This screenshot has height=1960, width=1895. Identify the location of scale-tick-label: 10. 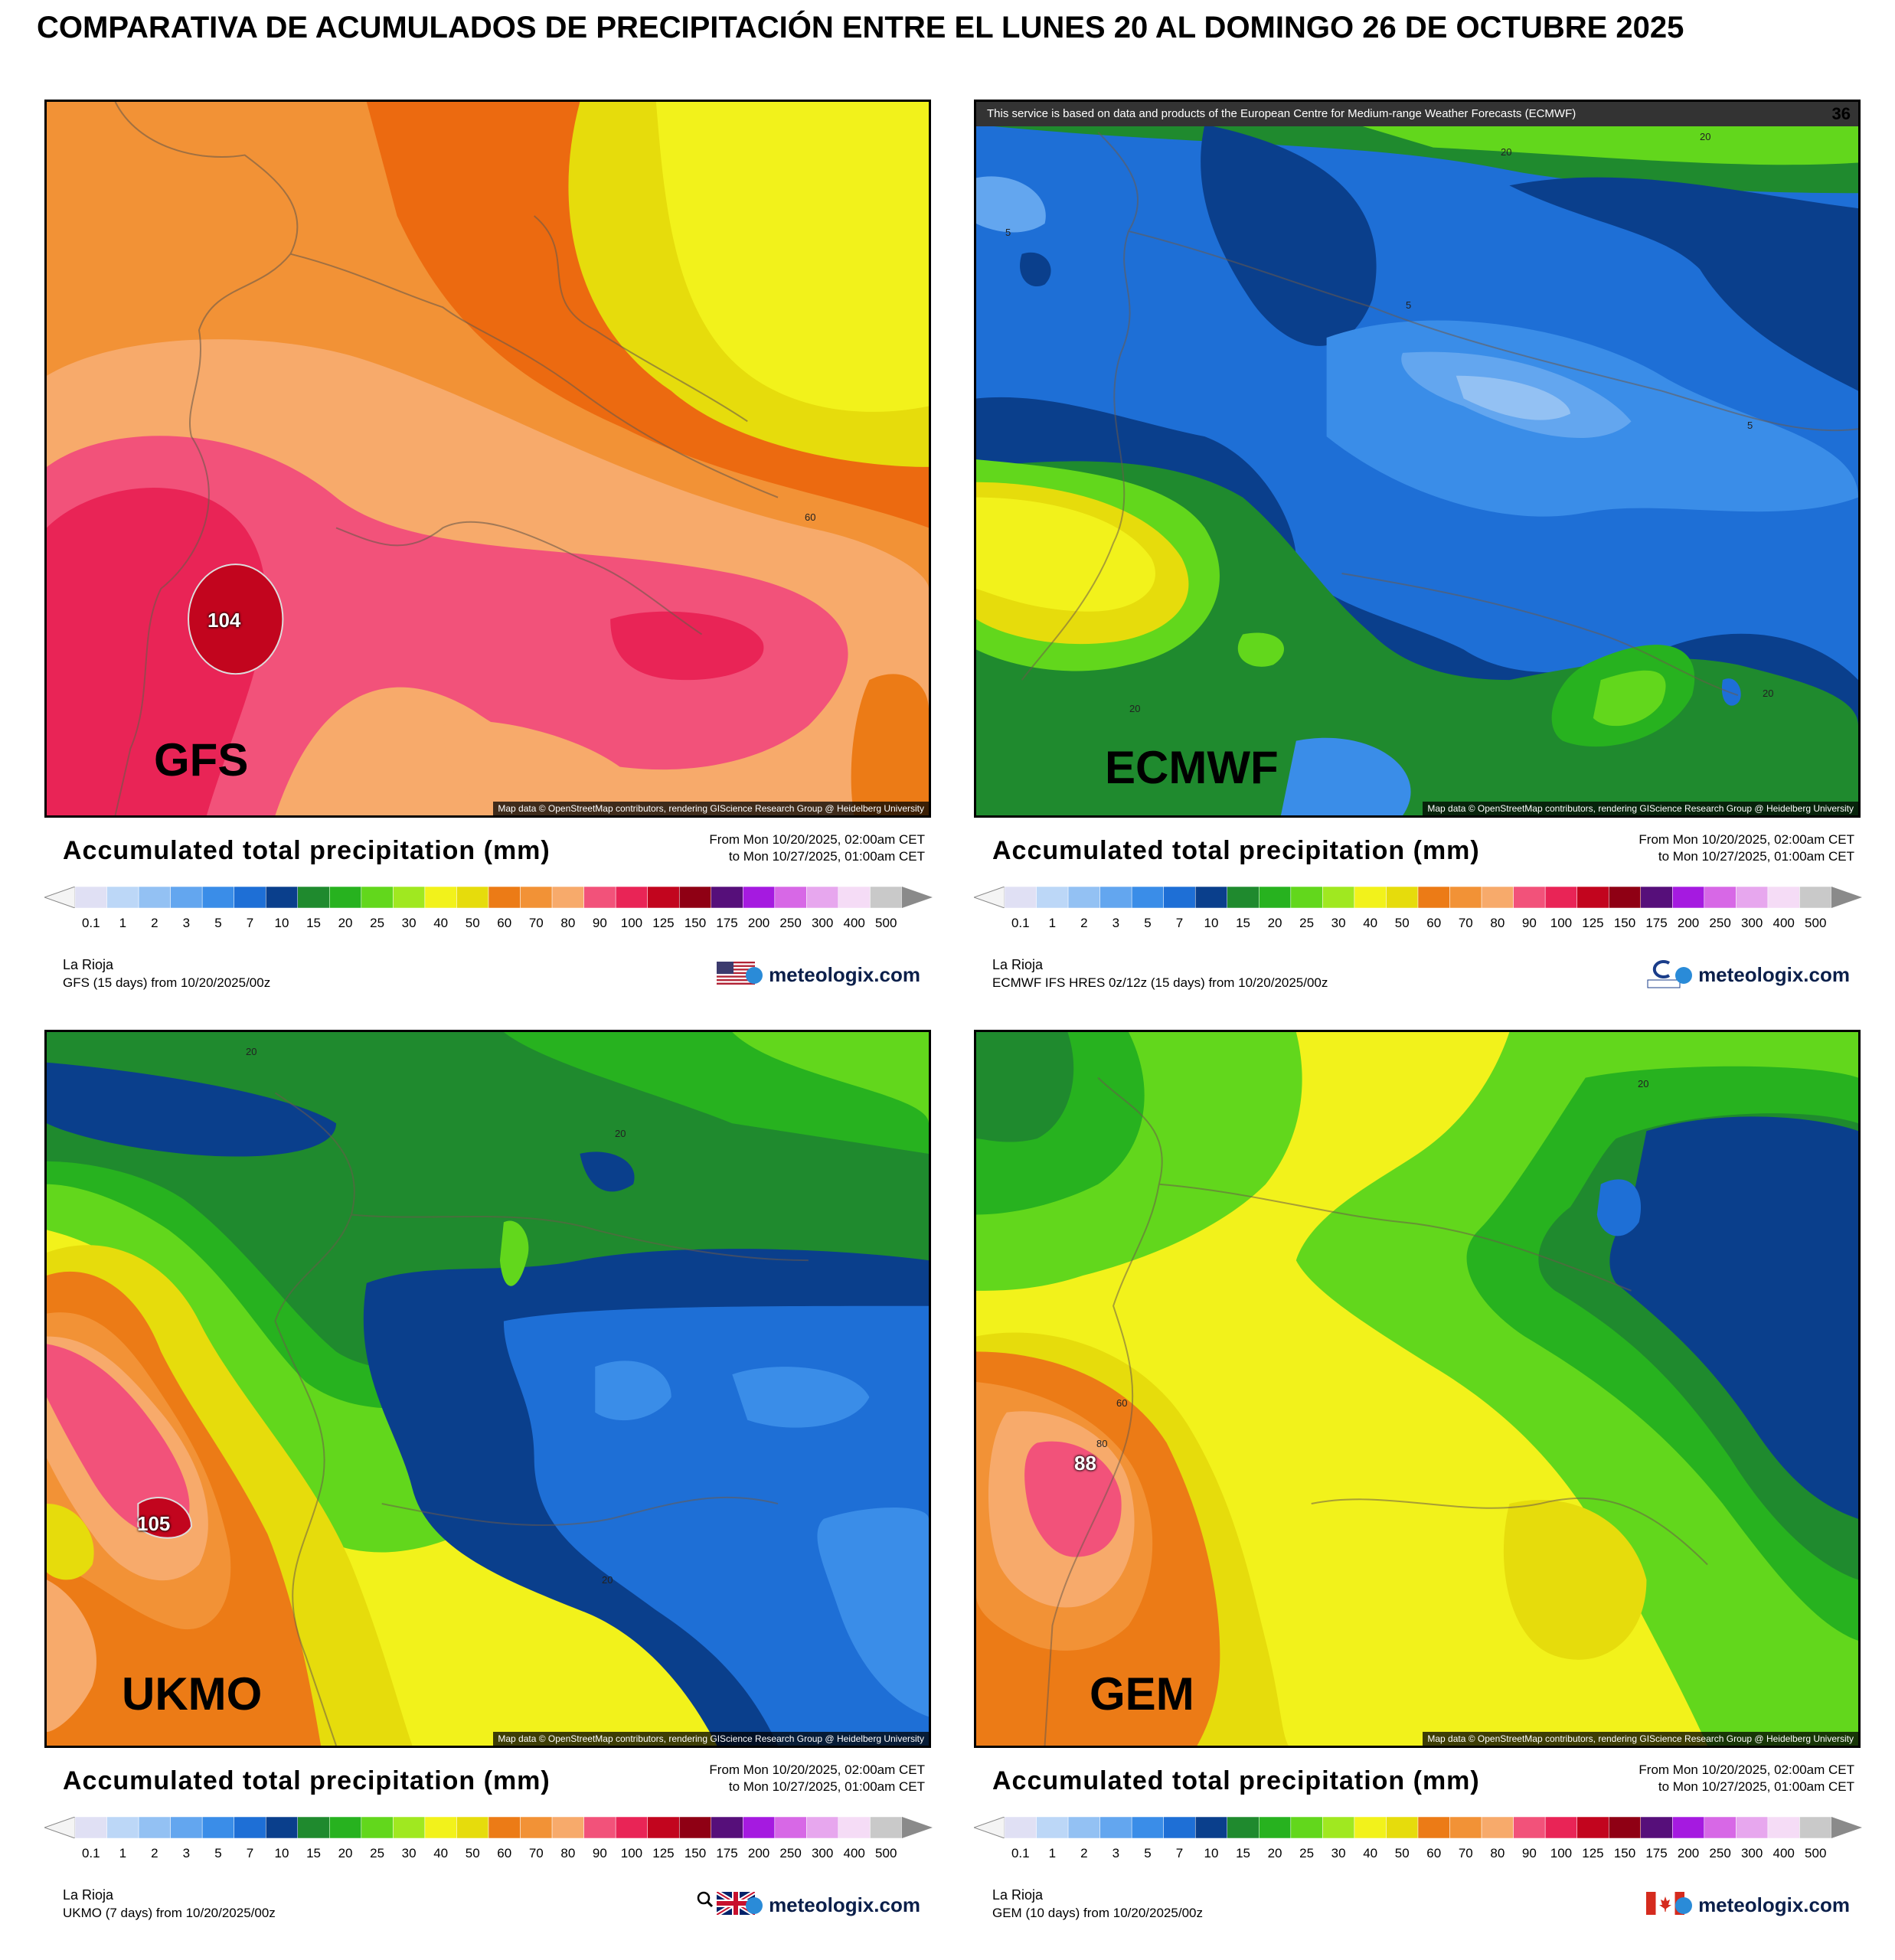
(1212, 1853).